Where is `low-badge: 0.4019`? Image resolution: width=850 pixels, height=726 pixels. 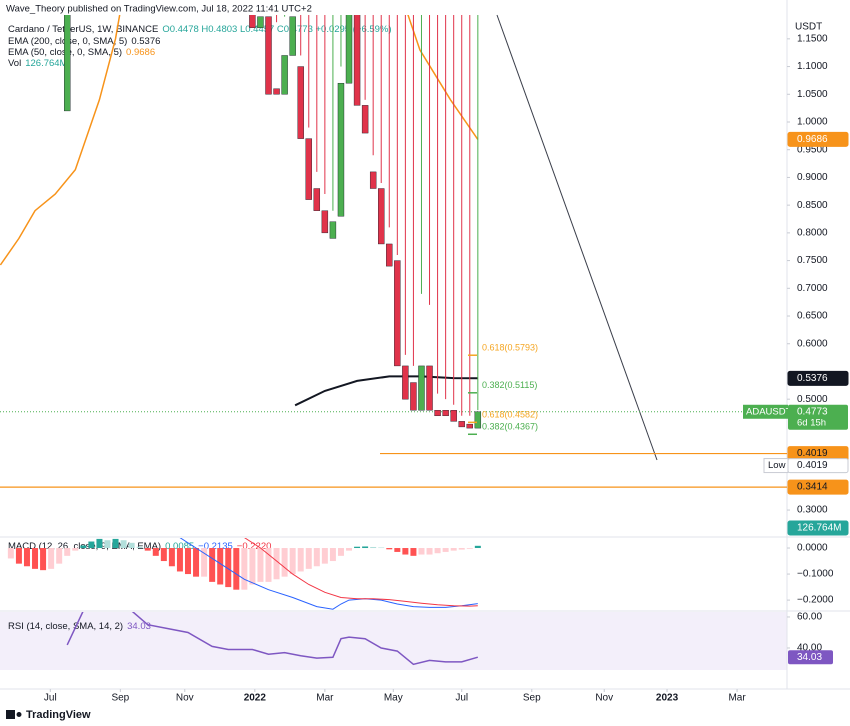
low-badge: 0.4019 is located at coordinates (812, 465).